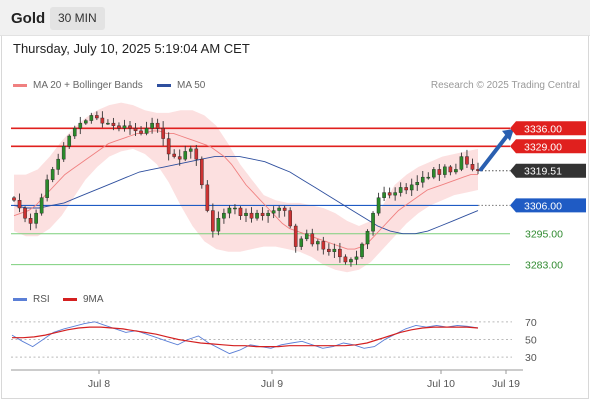  I want to click on last-label-tag, so click(548, 170).